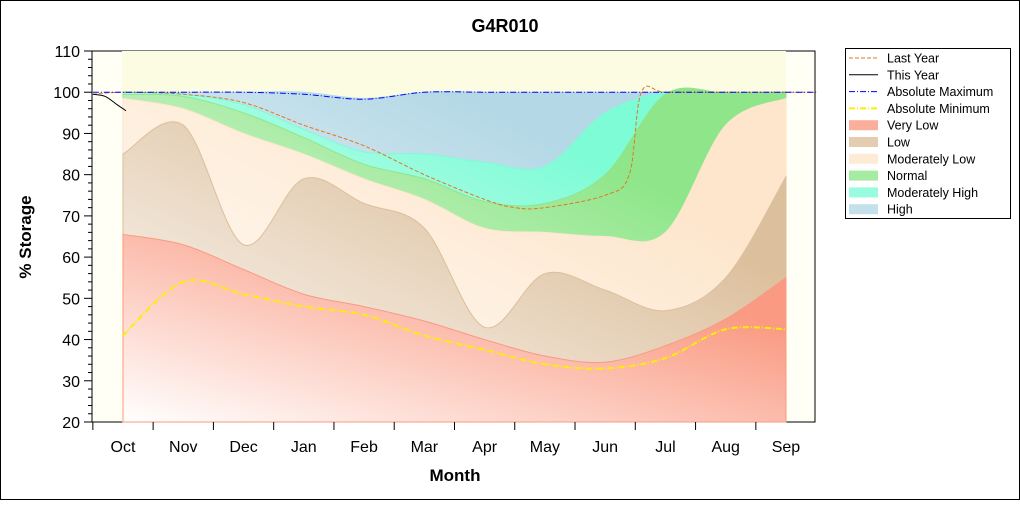  Describe the element at coordinates (71, 258) in the screenshot. I see `y-tick-label: 60` at that location.